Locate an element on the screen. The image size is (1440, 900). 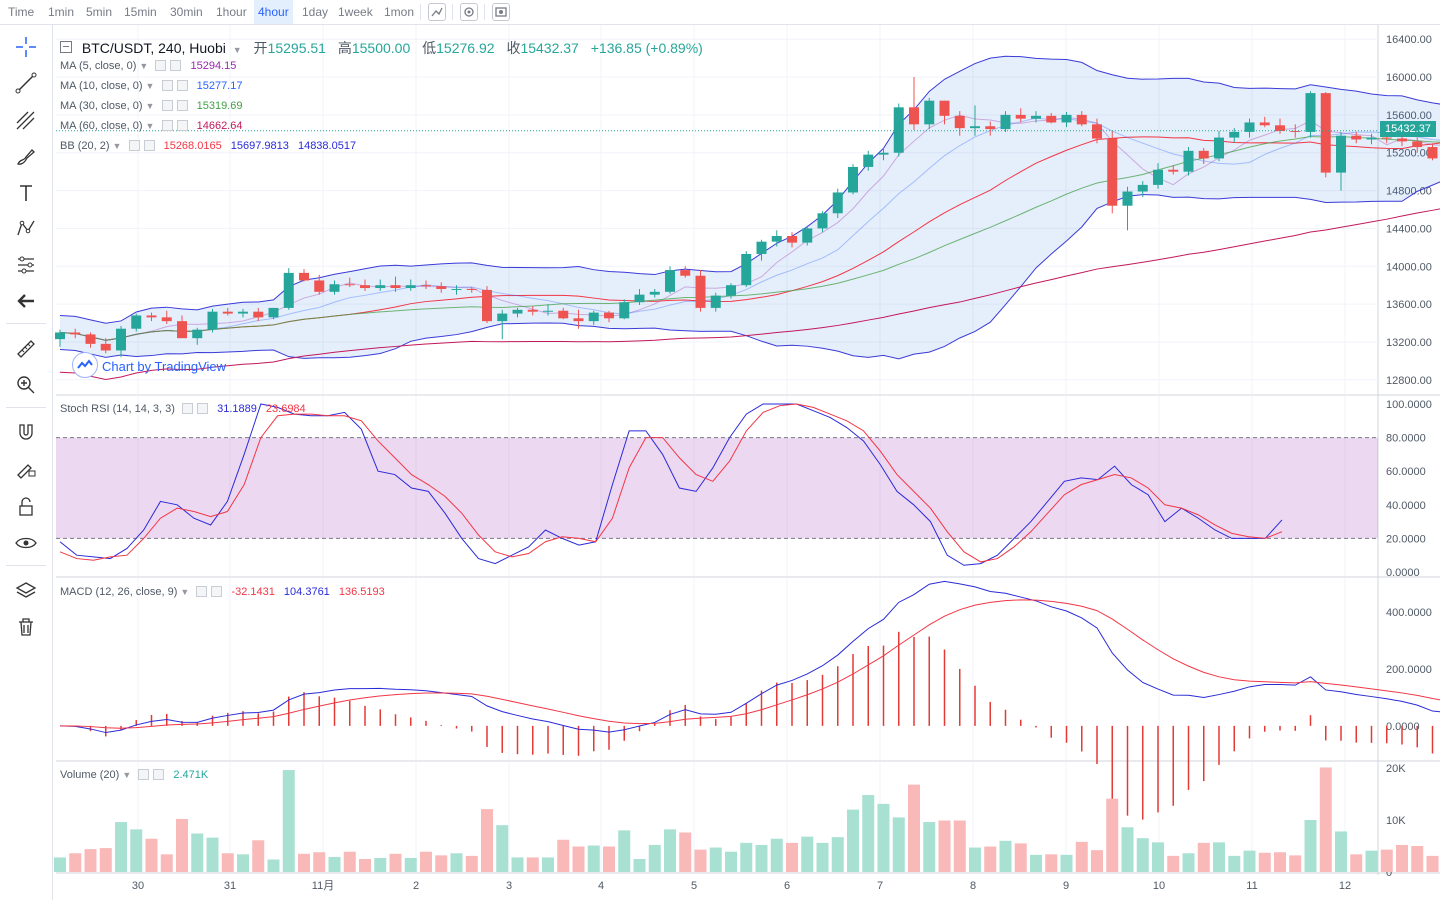
timeframe-1hour: 1hour is located at coordinates (231, 12).